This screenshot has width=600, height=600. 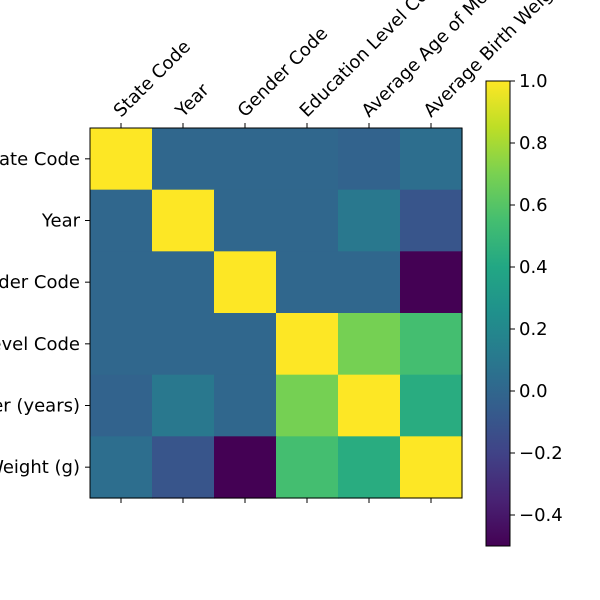 I want to click on heatmap-cell-r1-c3, so click(x=307, y=220).